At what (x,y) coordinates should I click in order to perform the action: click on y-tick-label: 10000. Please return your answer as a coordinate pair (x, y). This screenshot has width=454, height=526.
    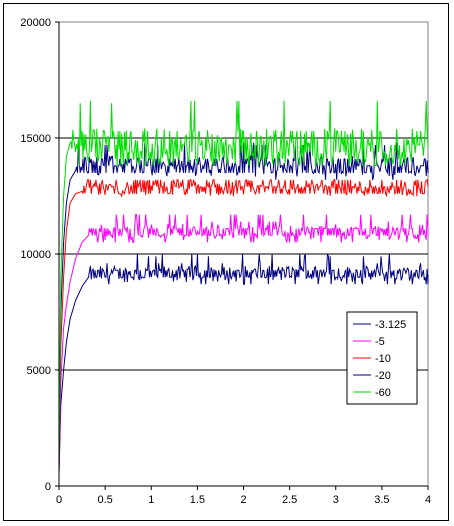
    Looking at the image, I should click on (35, 255).